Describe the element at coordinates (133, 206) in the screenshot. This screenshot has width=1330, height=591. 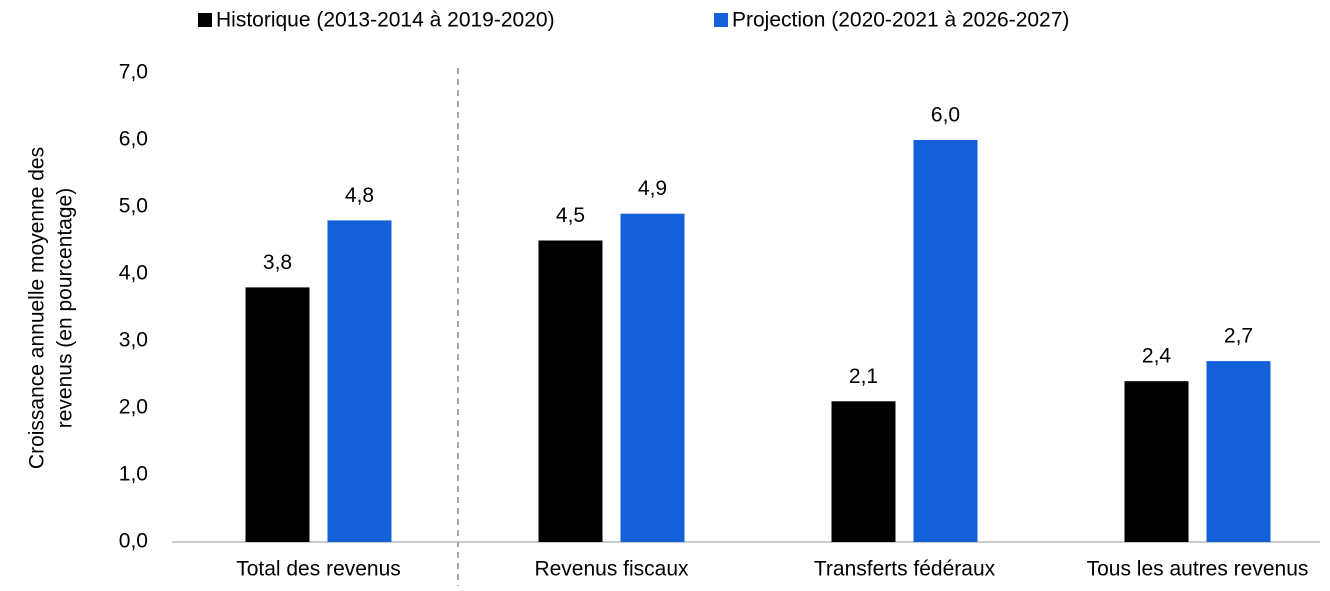
I see `y-tick-label: 5,0` at that location.